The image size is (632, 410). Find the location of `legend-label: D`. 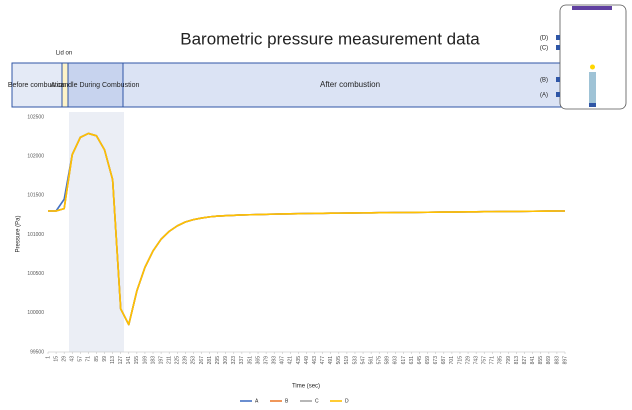

legend-label: D is located at coordinates (347, 401).